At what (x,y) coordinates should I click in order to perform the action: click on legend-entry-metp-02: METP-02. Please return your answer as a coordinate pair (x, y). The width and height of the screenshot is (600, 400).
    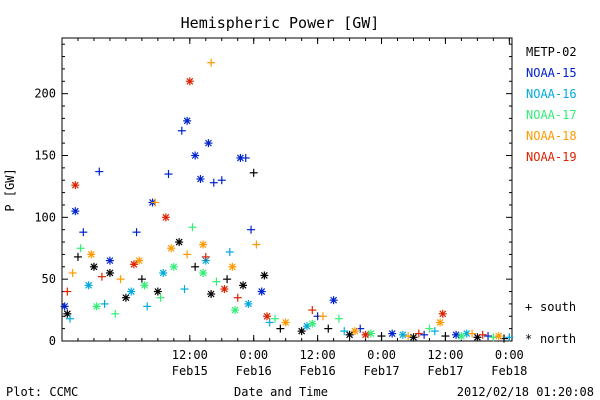
    Looking at the image, I should click on (551, 52).